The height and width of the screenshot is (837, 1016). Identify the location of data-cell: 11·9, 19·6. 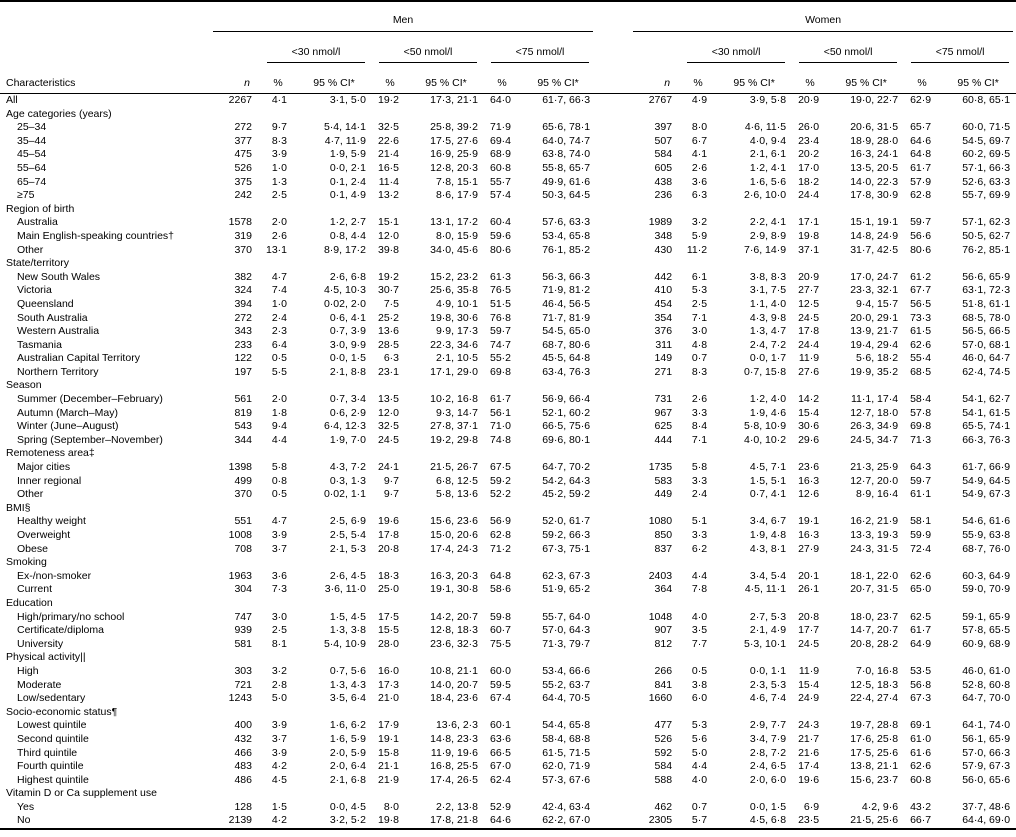
(454, 752).